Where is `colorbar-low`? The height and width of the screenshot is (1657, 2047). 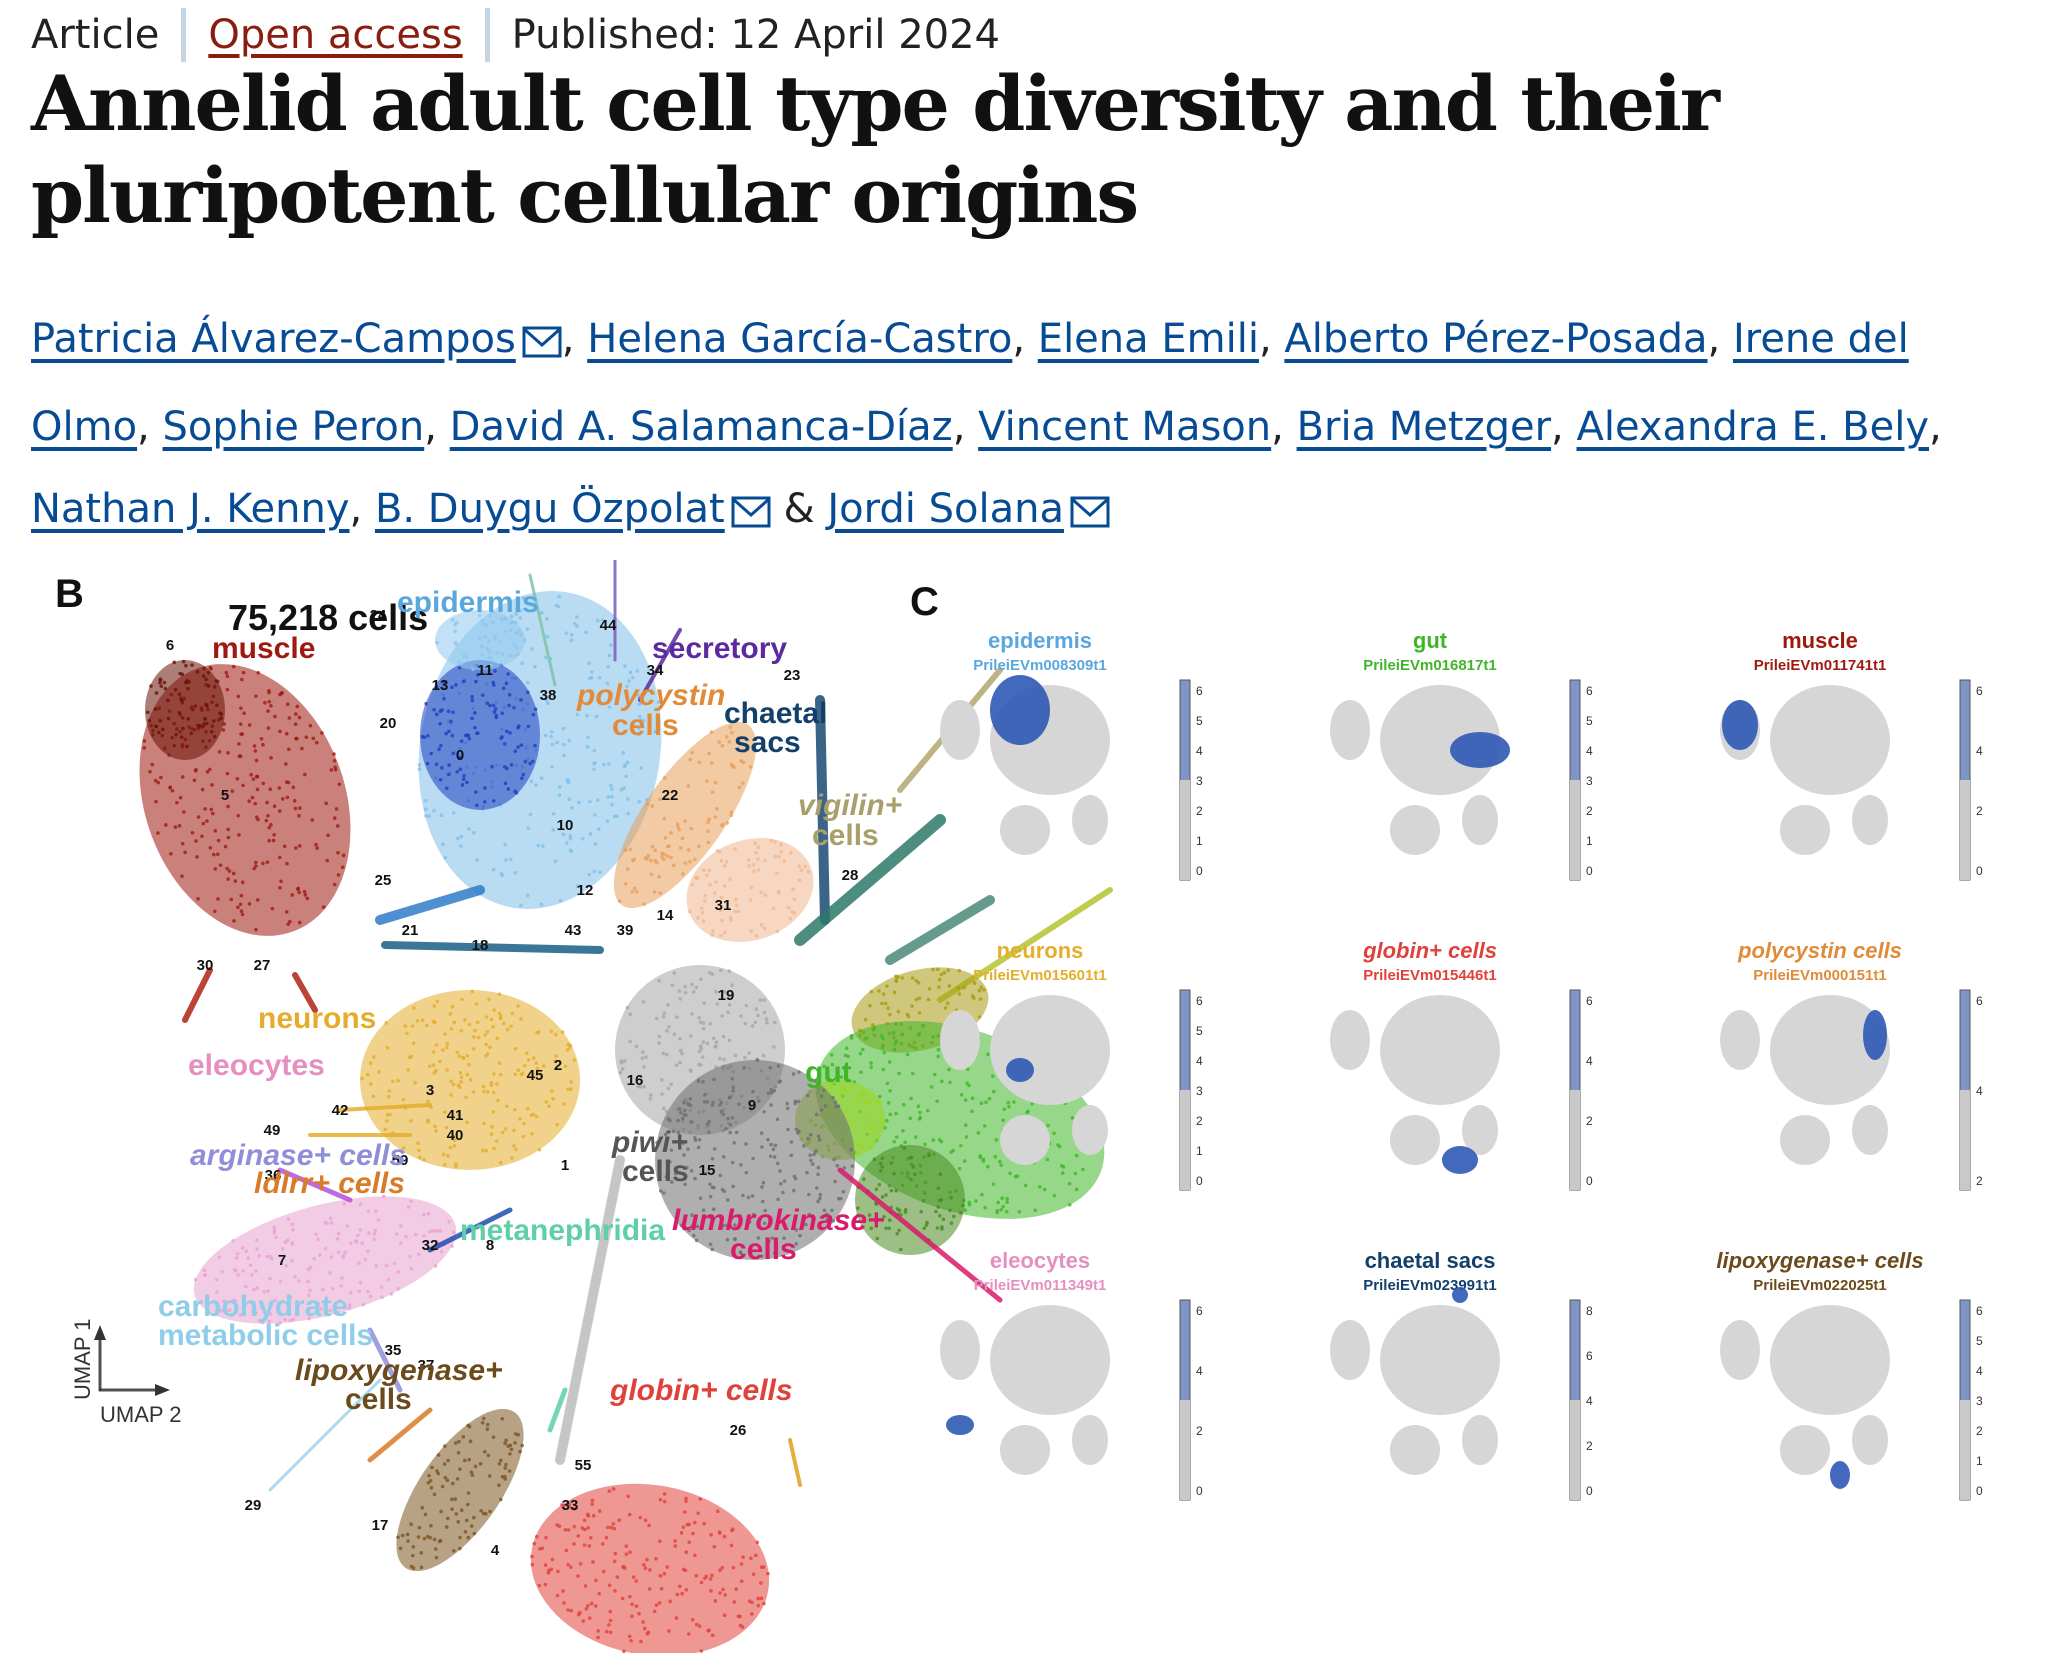 colorbar-low is located at coordinates (1965, 830).